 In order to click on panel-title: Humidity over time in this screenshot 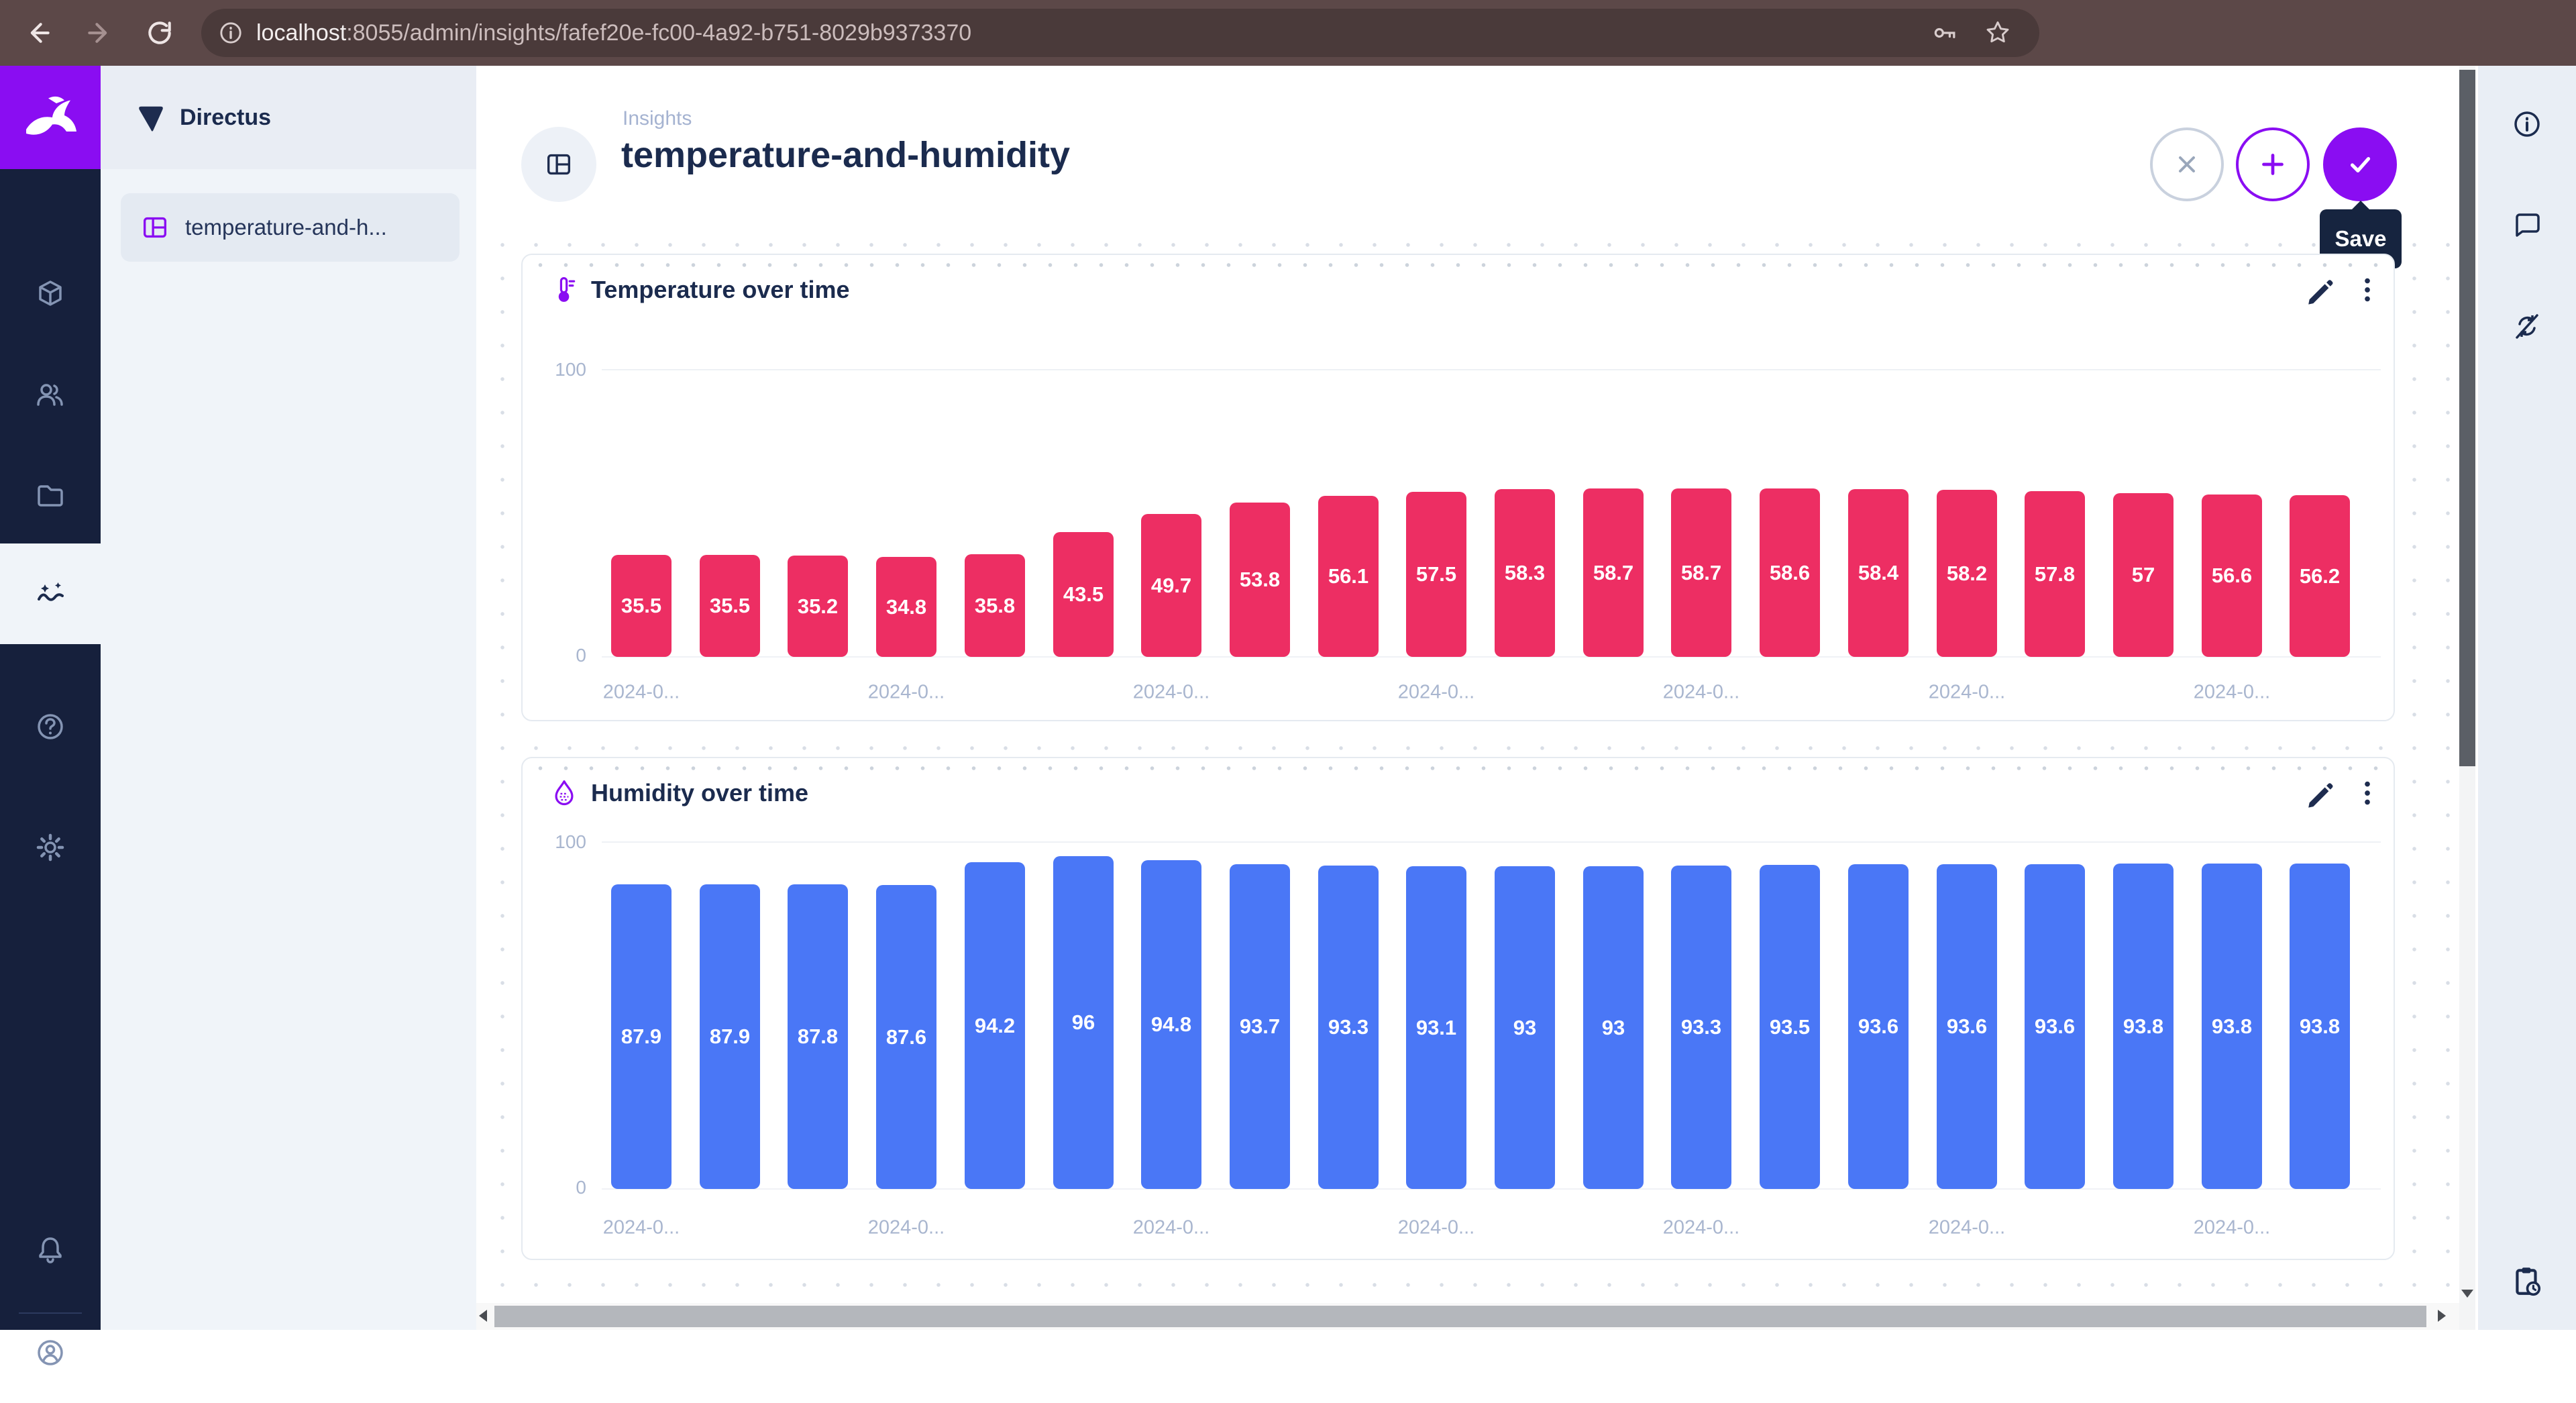, I will do `click(700, 793)`.